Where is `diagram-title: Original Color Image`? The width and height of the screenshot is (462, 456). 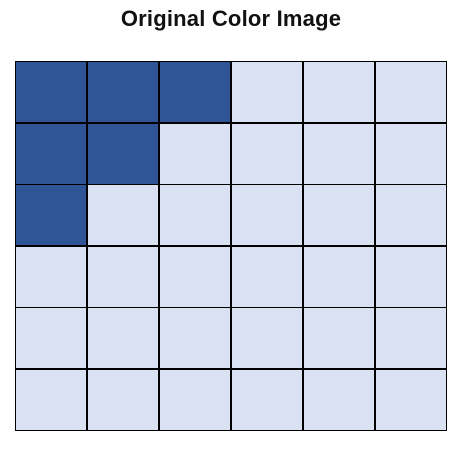
diagram-title: Original Color Image is located at coordinates (231, 18).